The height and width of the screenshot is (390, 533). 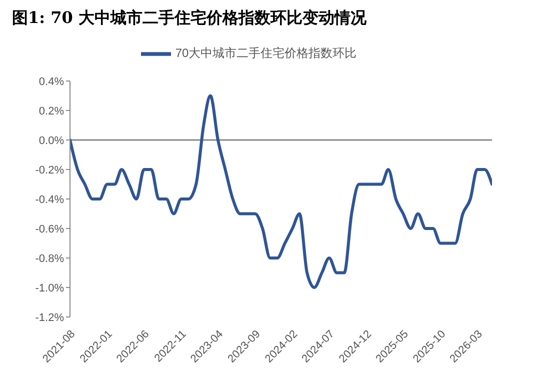 What do you see at coordinates (51, 111) in the screenshot?
I see `y-tick-label: 0.2%` at bounding box center [51, 111].